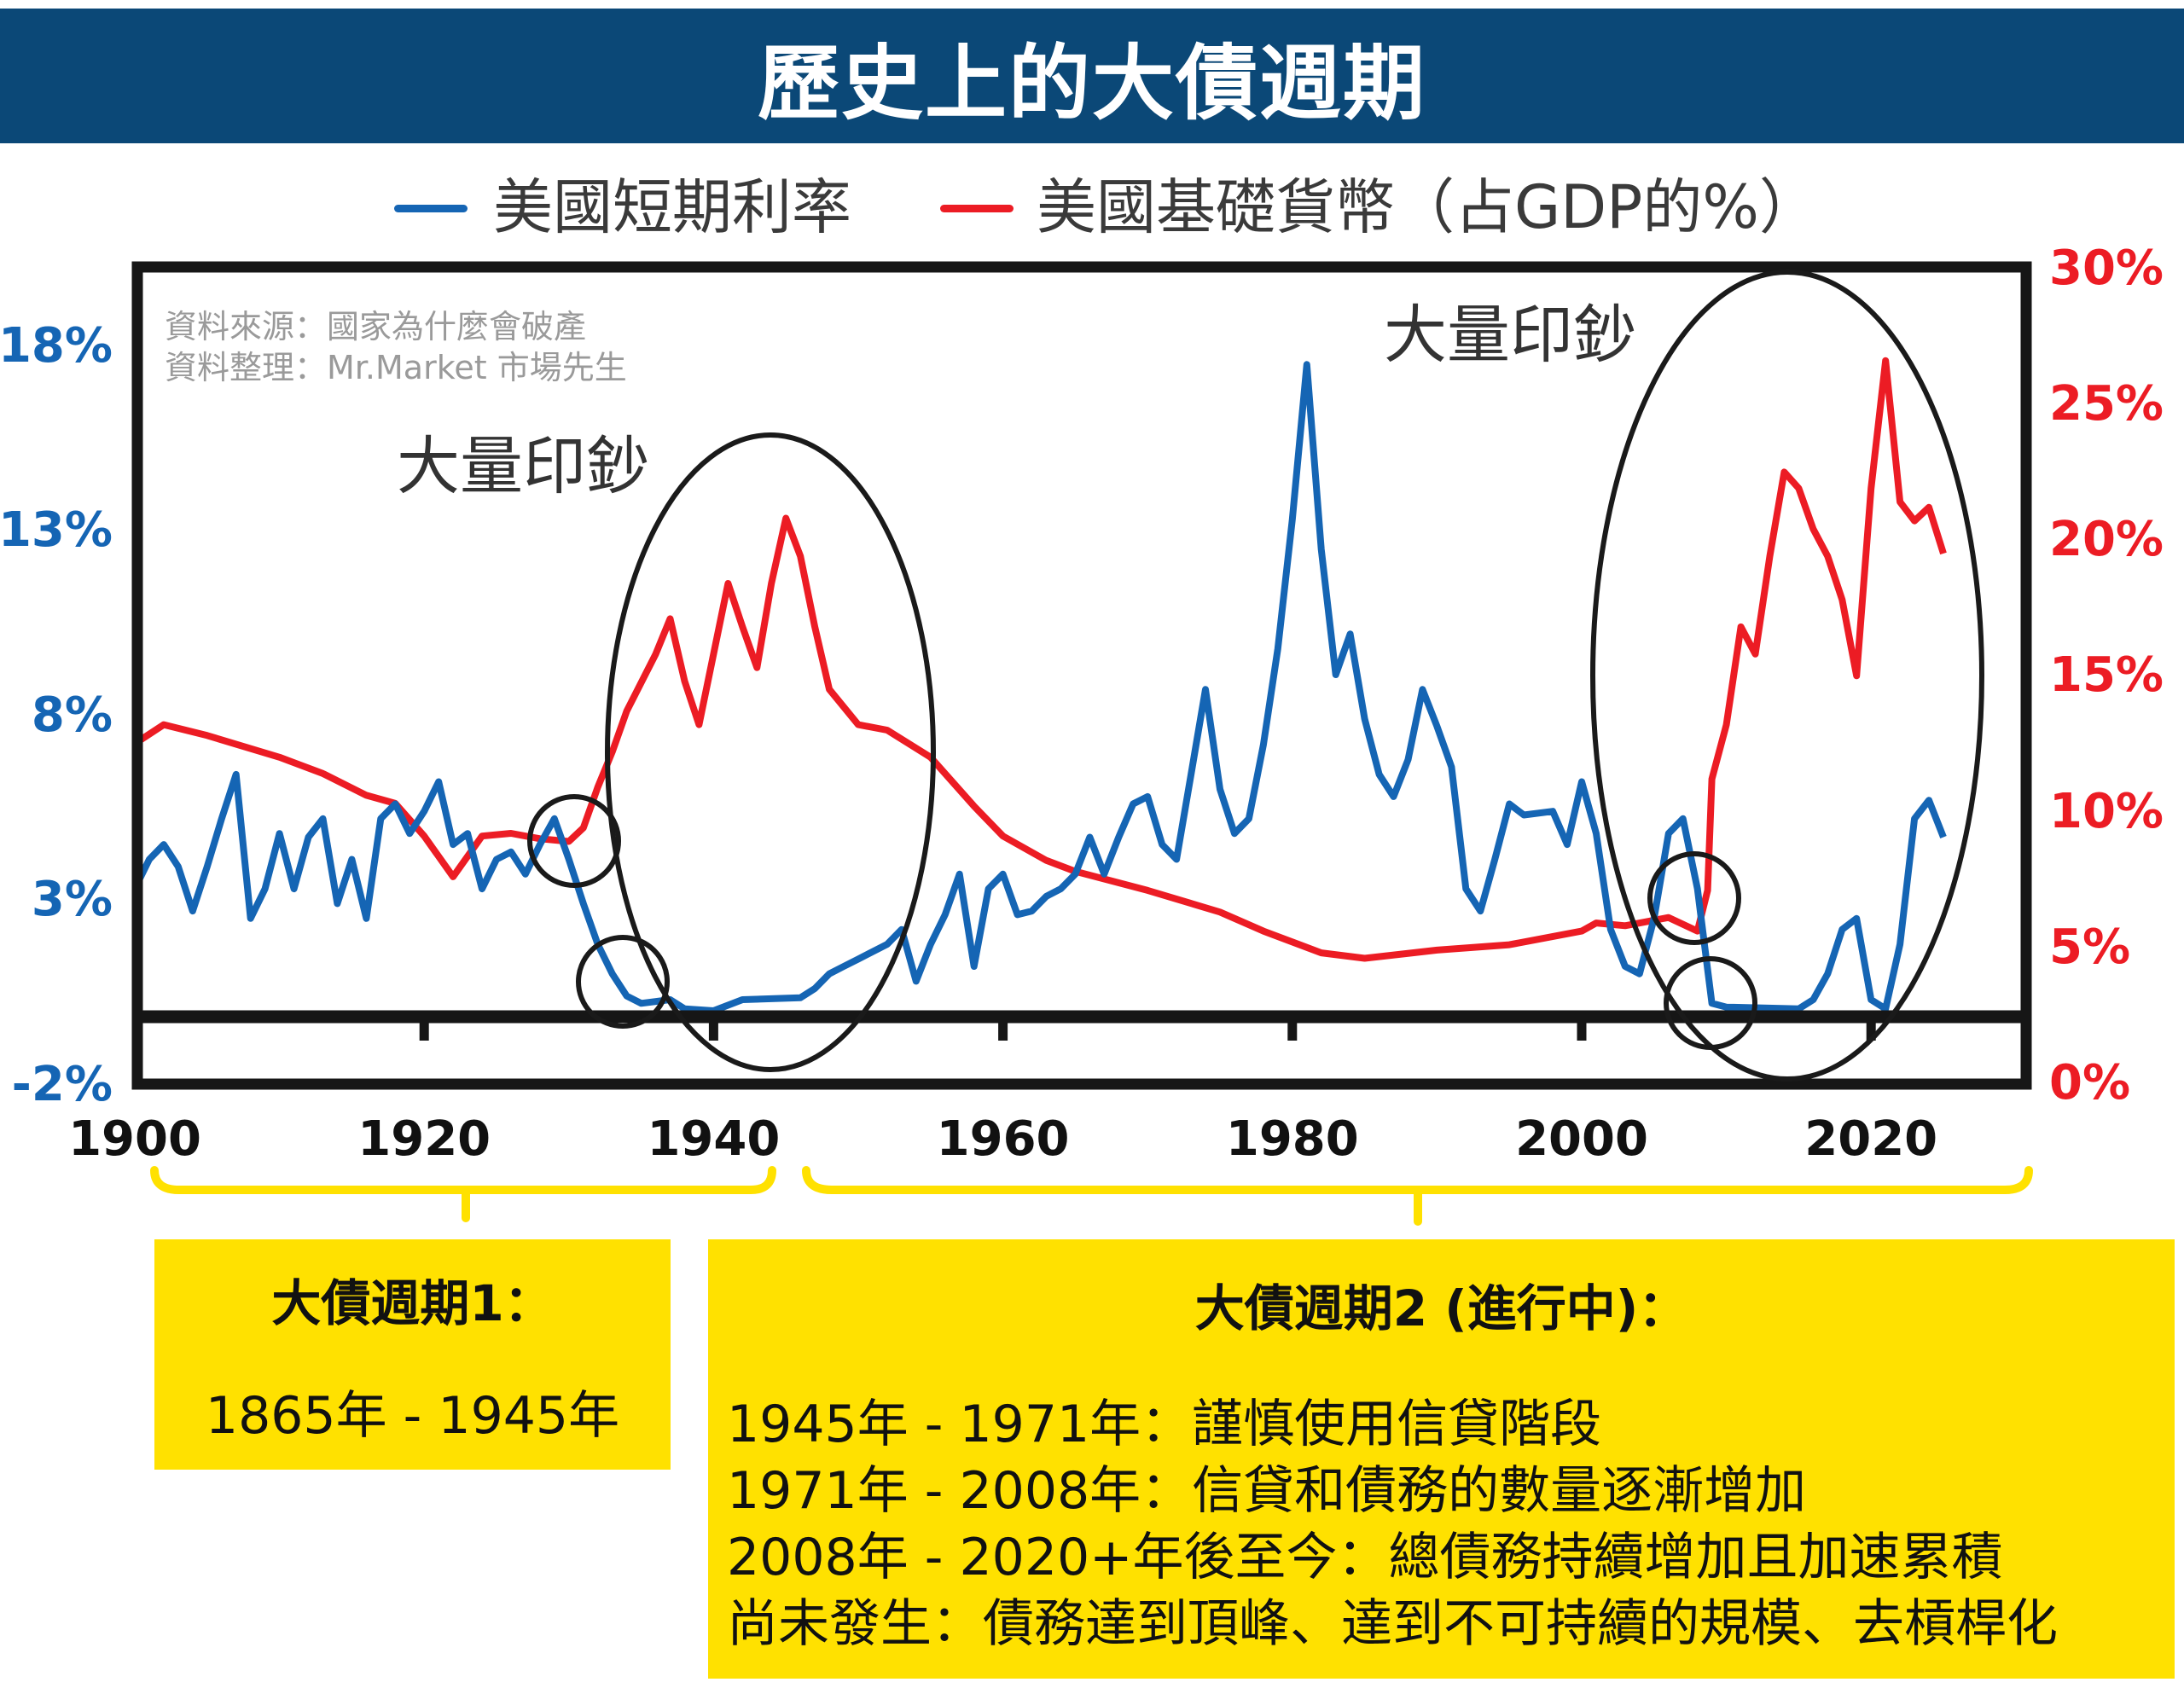 This screenshot has width=2184, height=1688. I want to click on cycle2-phase: 尚未發生：債務達到頂峰、達到不可持續的規模、去槓桿化, so click(1392, 1624).